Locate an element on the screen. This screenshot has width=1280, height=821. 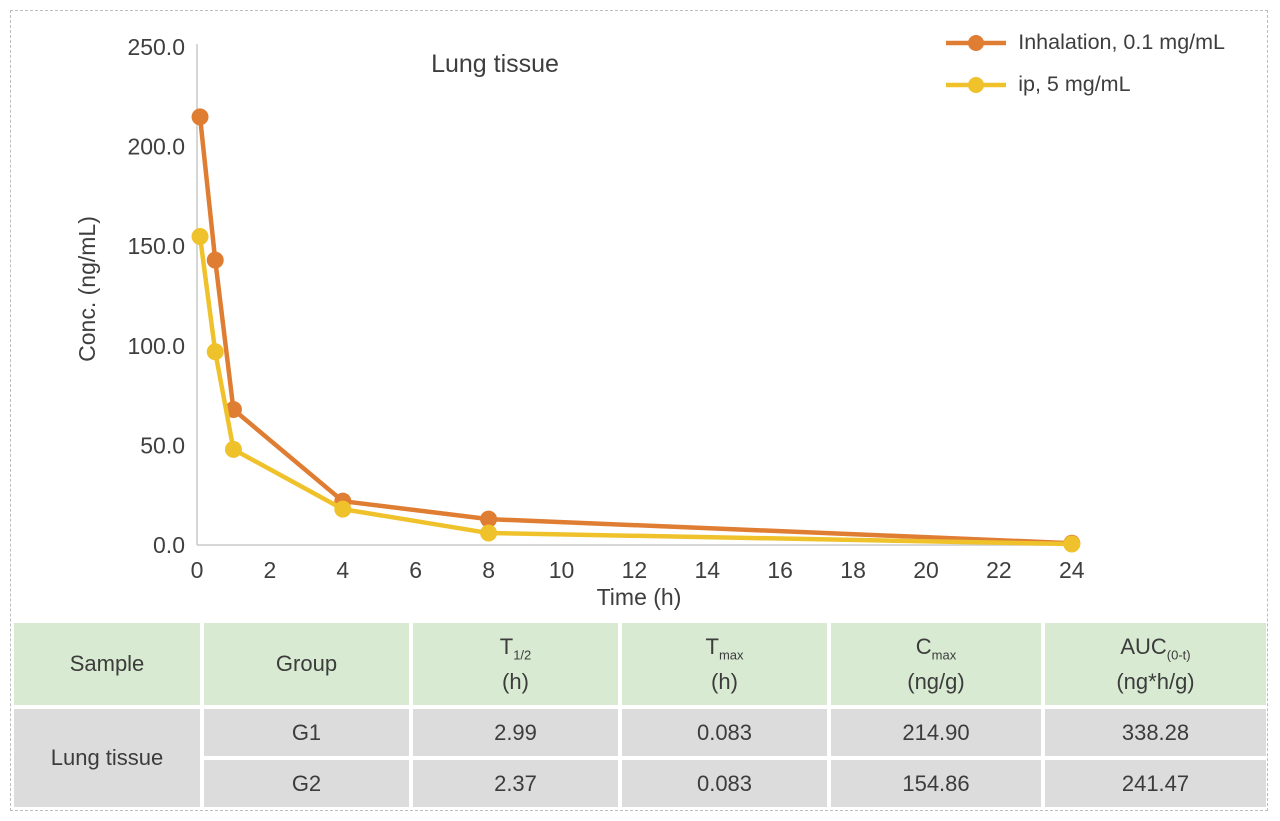
y-tick-label: 100.0 is located at coordinates (156, 346).